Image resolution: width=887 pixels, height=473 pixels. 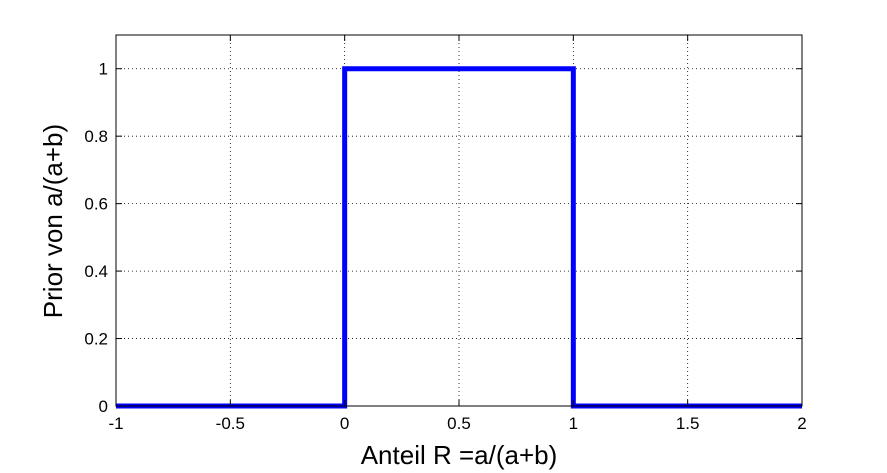 What do you see at coordinates (53, 221) in the screenshot?
I see `y-axis-label: Prior von a/(a+b)` at bounding box center [53, 221].